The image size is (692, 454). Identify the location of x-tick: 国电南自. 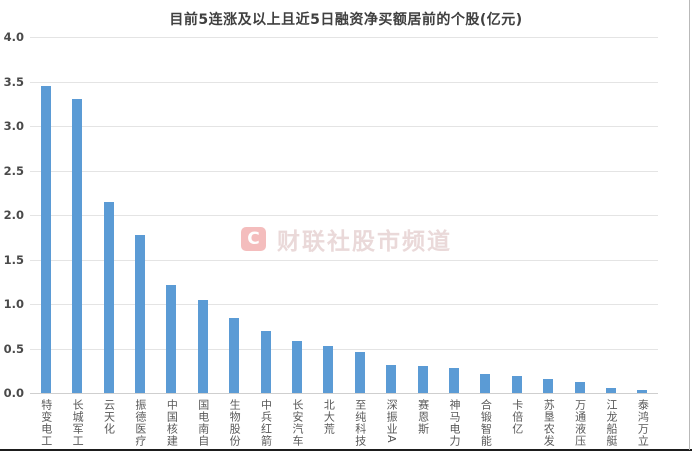
(202, 425).